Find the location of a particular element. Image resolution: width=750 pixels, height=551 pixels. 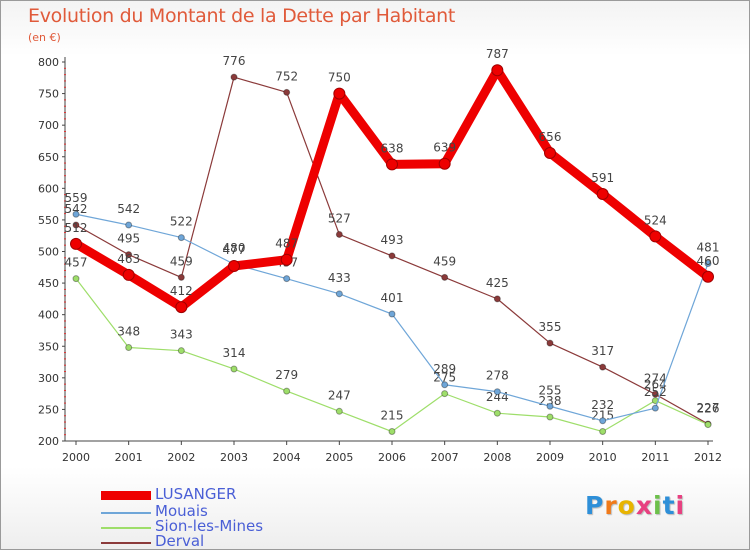

data-label-derval: 776 is located at coordinates (234, 61).